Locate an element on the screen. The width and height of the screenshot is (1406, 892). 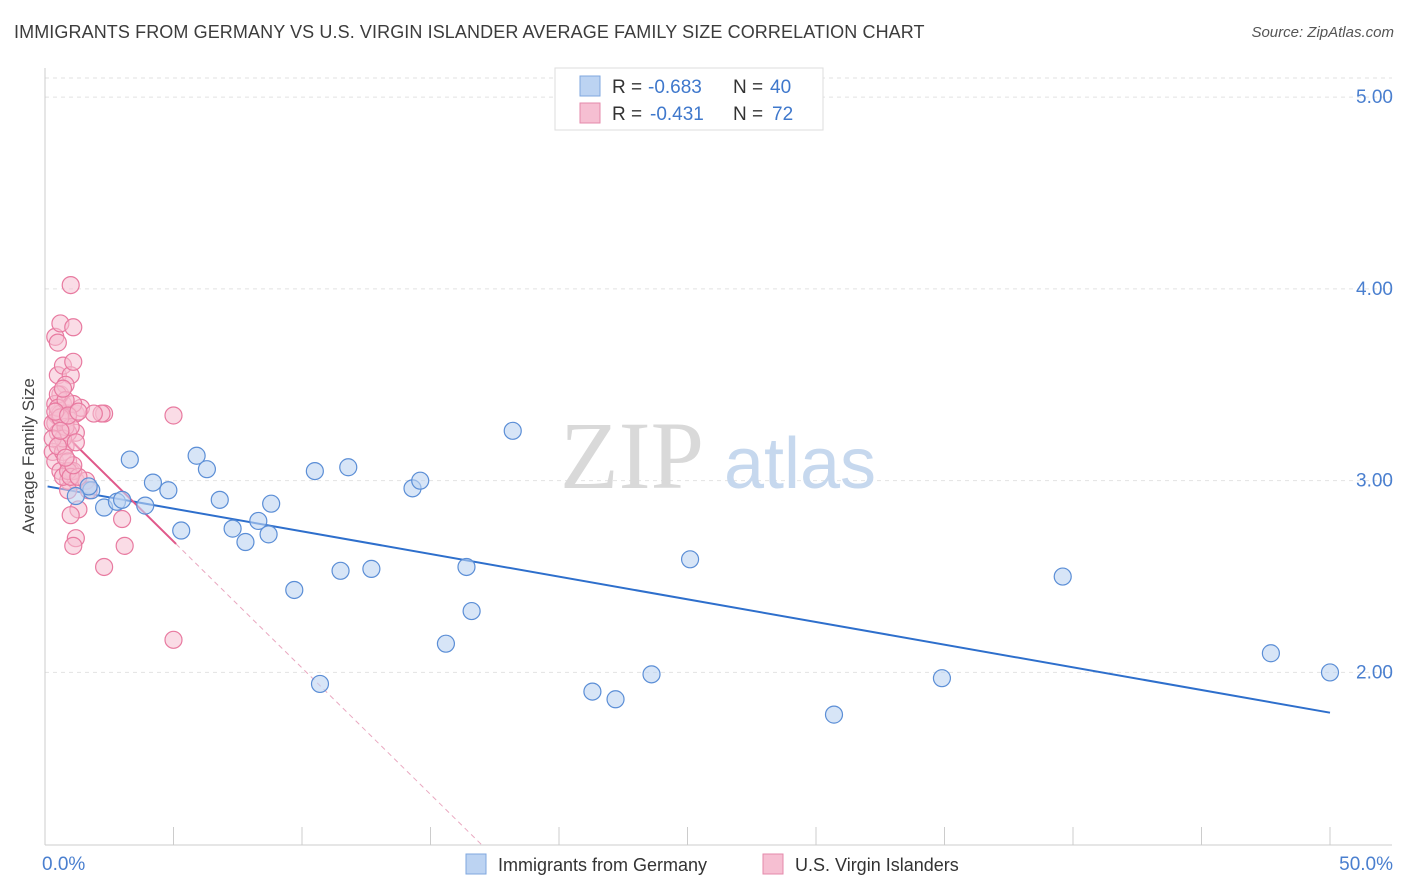
source-label: Source: ZipAtlas.com is located at coordinates (1322, 32).